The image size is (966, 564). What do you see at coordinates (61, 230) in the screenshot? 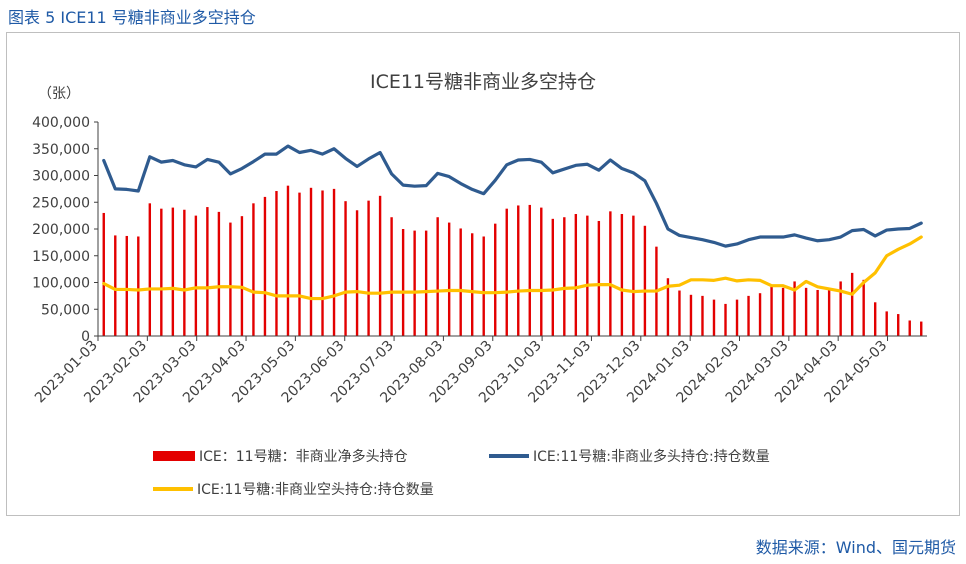
I see `y-tick-label: 200,000` at bounding box center [61, 230].